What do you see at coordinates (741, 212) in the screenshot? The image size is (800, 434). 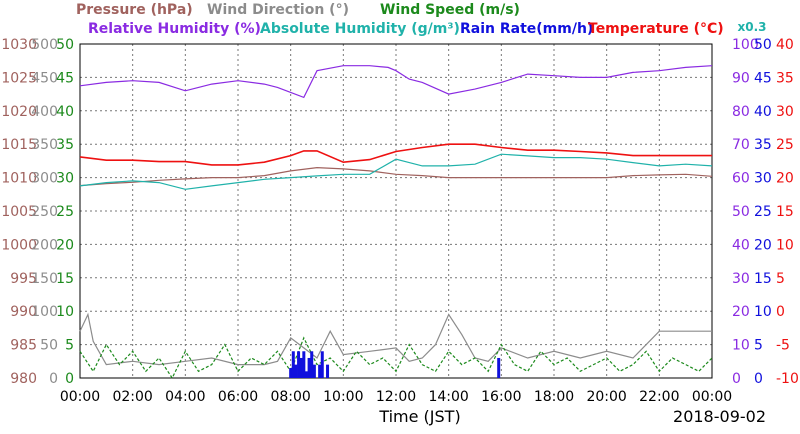 I see `tick-label-relative-humidity: 50` at bounding box center [741, 212].